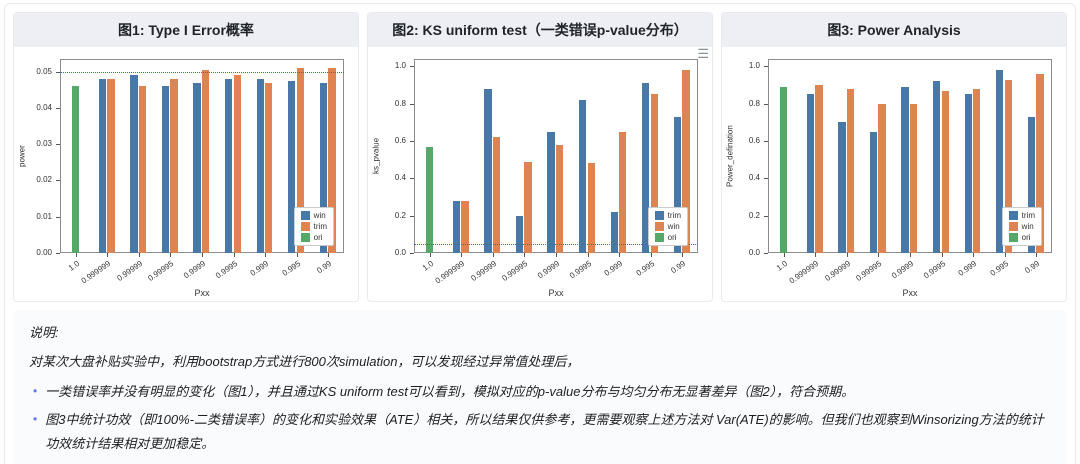  I want to click on y-axis-label: Power_defination, so click(730, 156).